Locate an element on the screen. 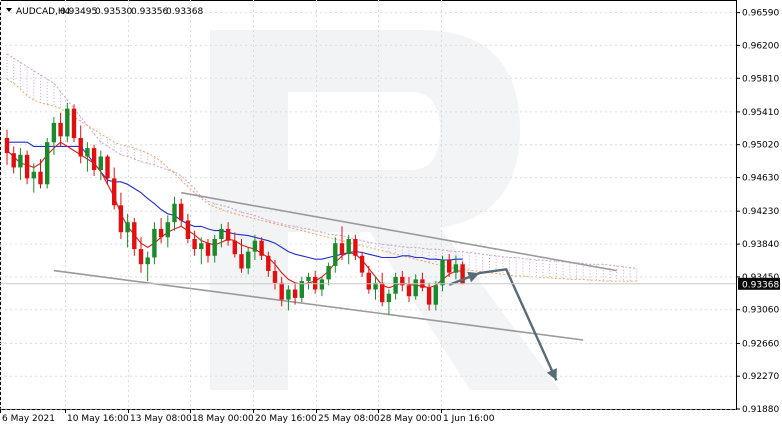 The width and height of the screenshot is (782, 428). channel-lower-line is located at coordinates (318, 305).